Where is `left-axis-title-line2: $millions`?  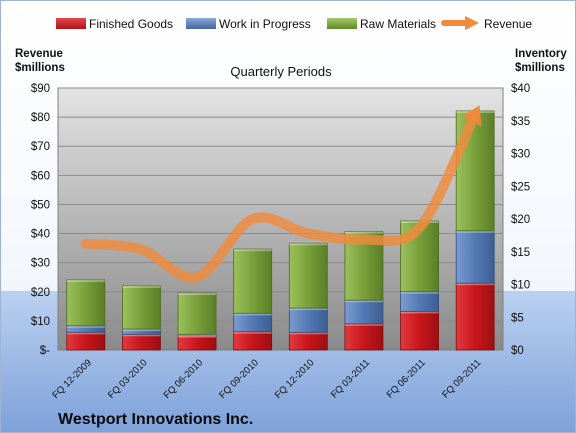
left-axis-title-line2: $millions is located at coordinates (40, 68).